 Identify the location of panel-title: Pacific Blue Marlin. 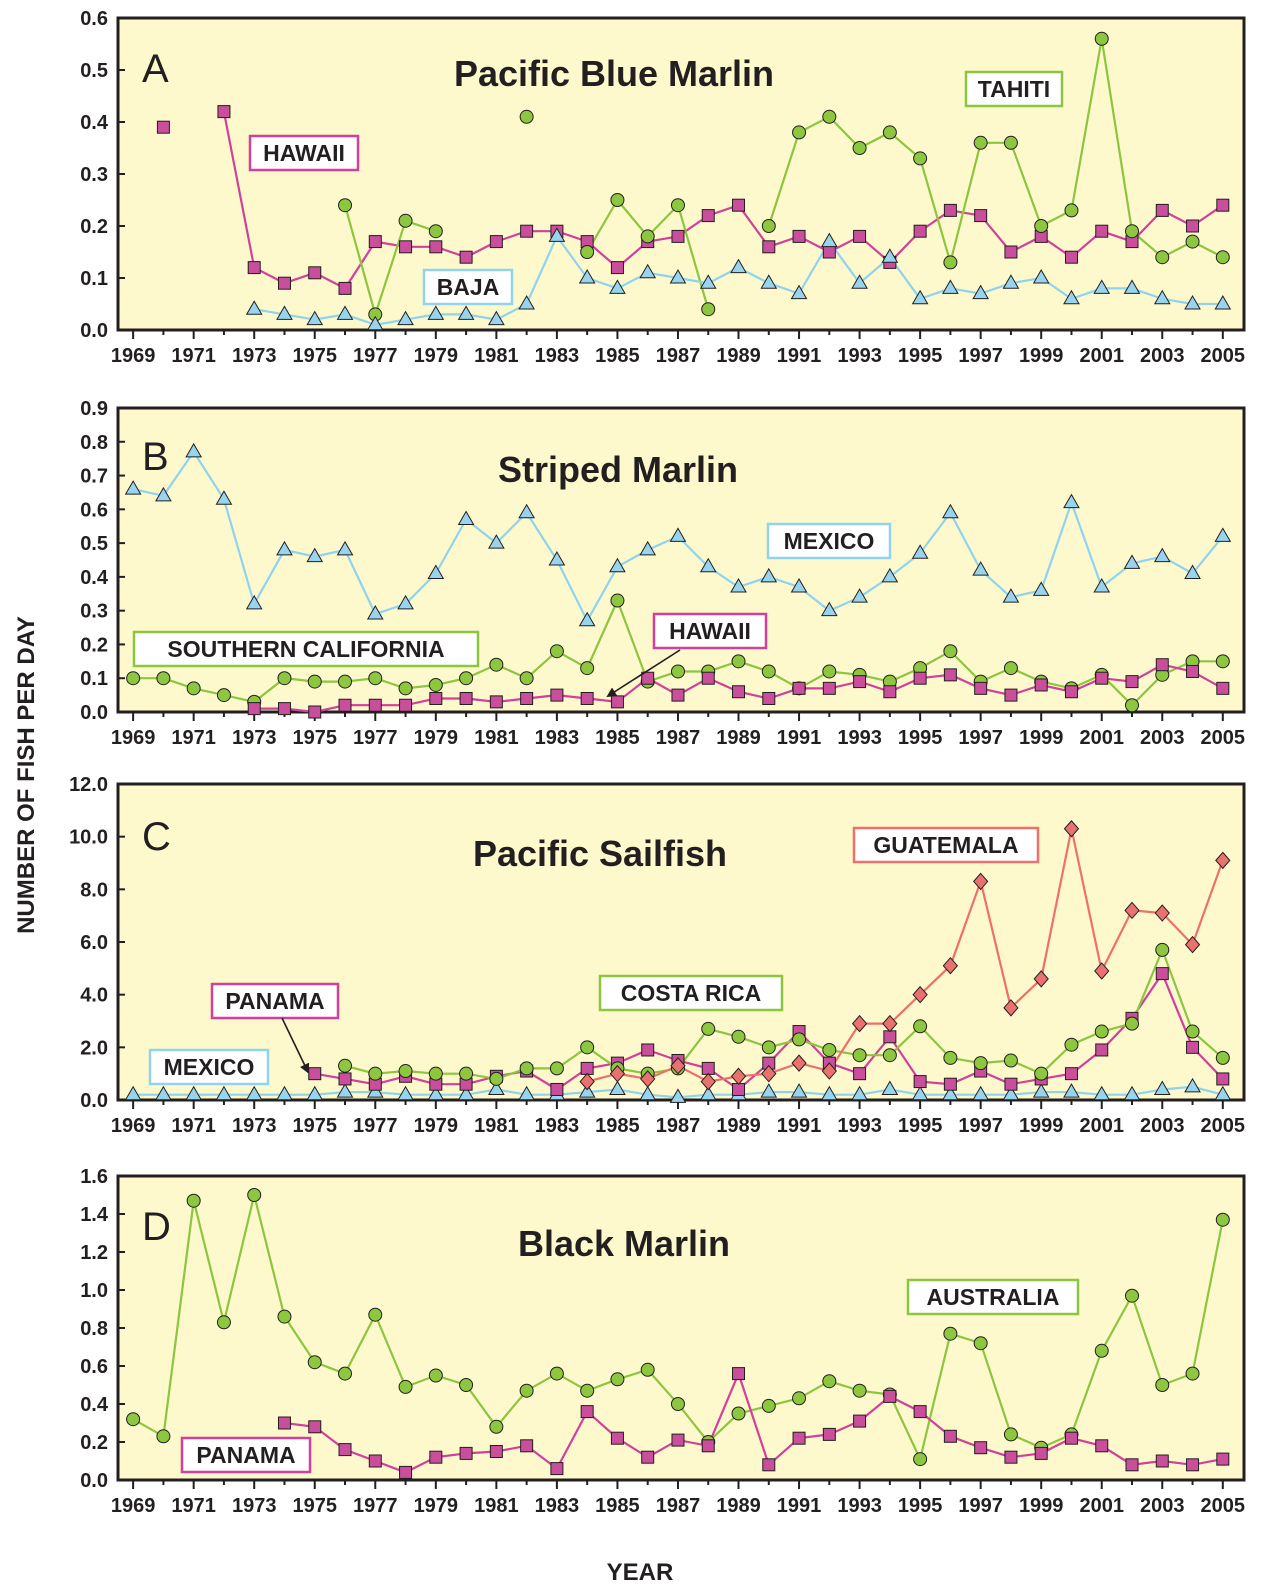
(614, 73).